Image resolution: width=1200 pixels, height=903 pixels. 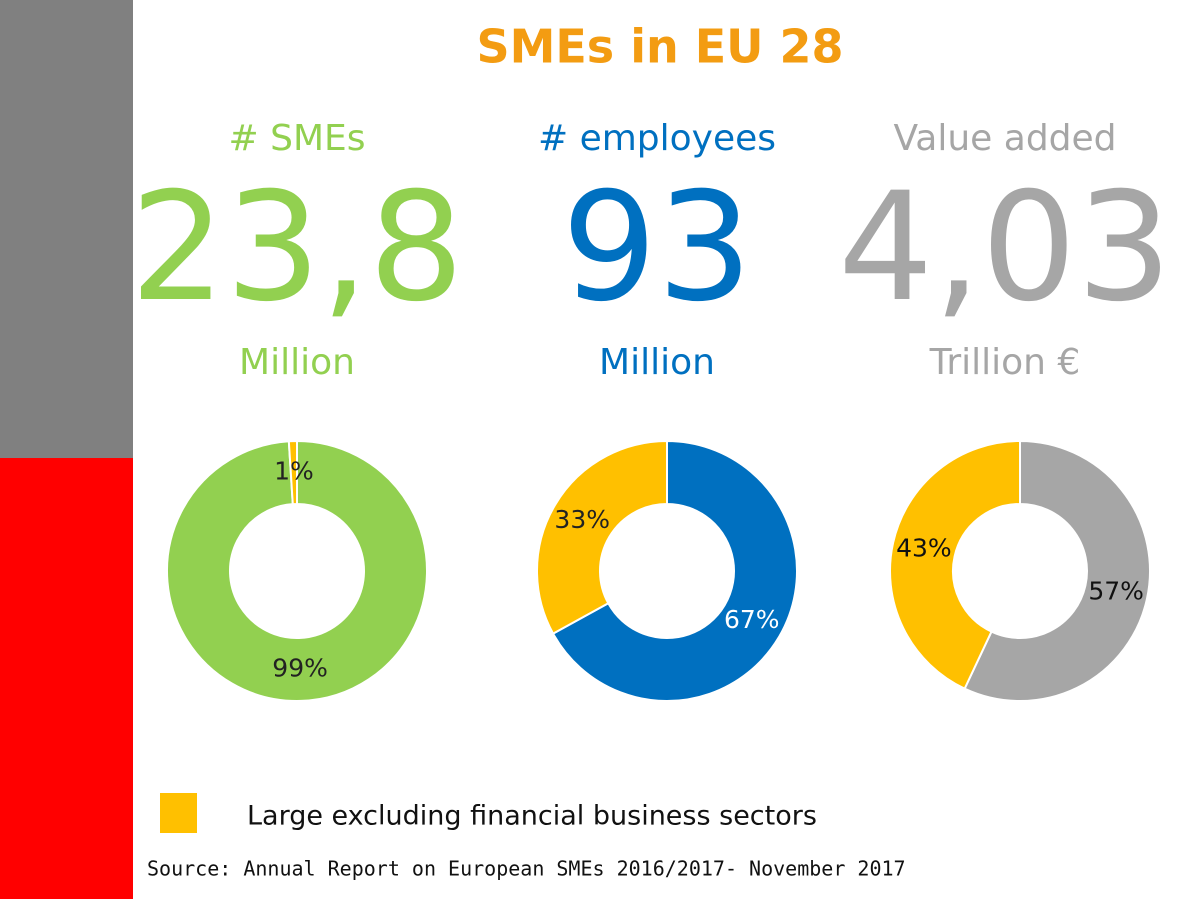 I want to click on value-label: 1%, so click(x=294, y=471).